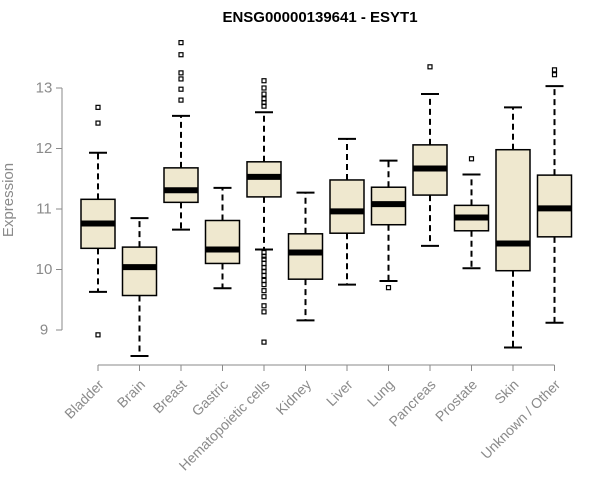 This screenshot has height=500, width=600. What do you see at coordinates (84, 399) in the screenshot?
I see `x-tick-label: Bladder` at bounding box center [84, 399].